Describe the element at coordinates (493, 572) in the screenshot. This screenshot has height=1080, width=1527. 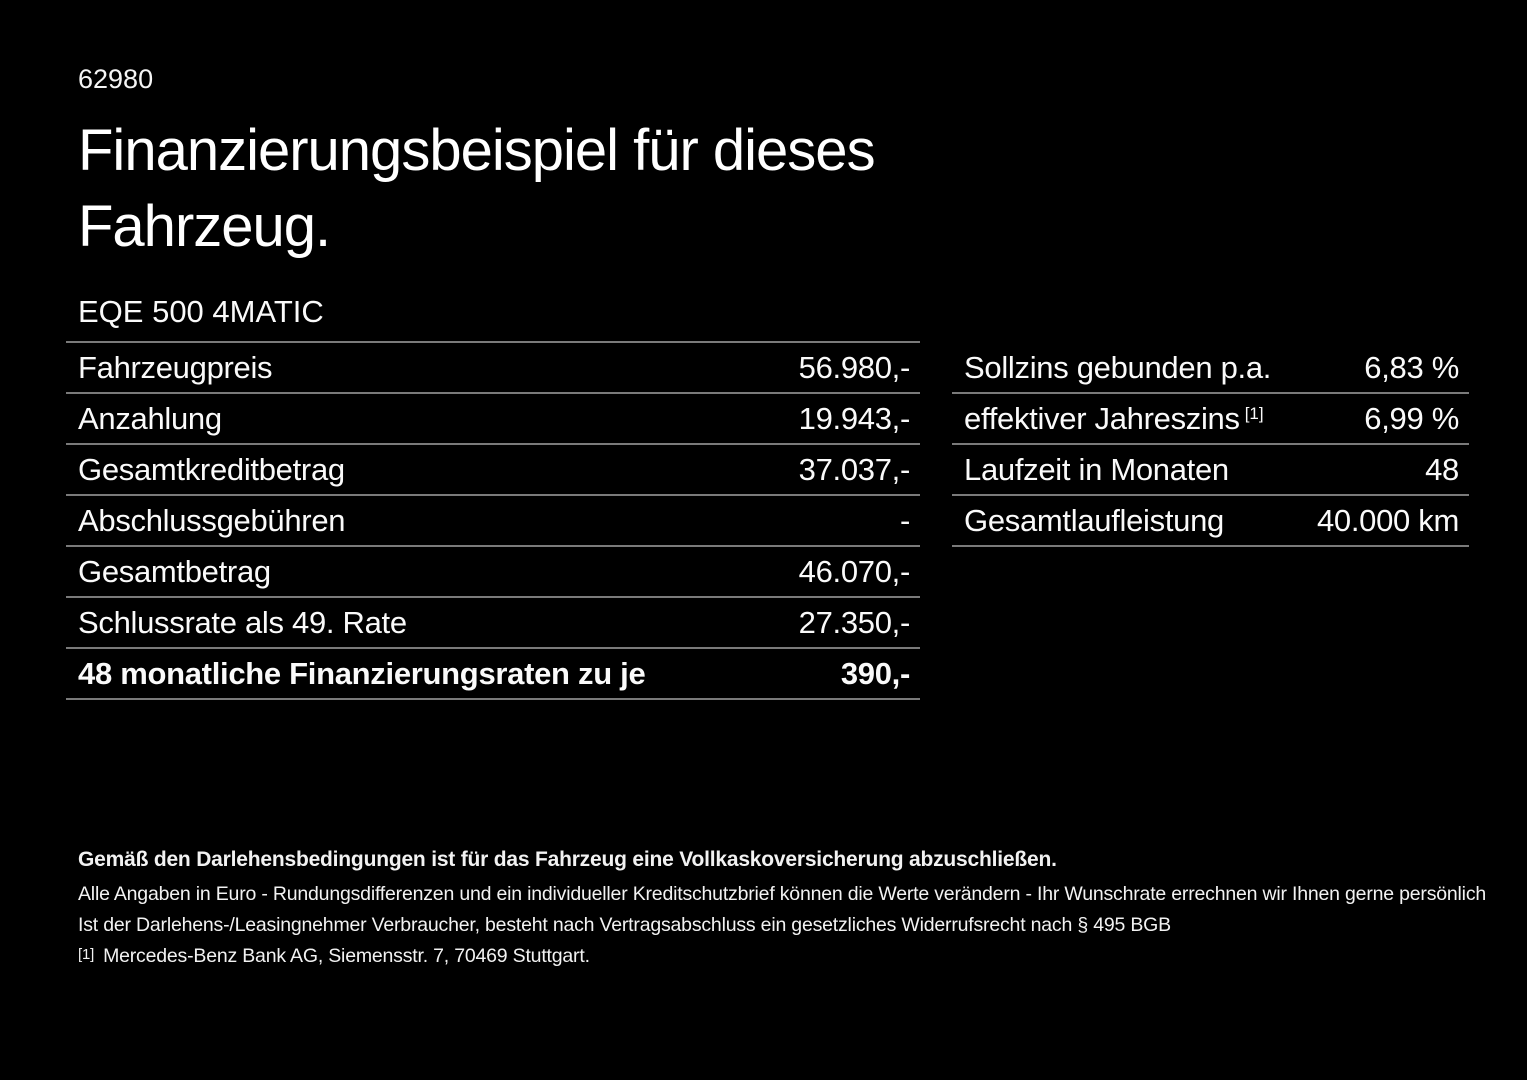
I see `table-row-gesamtbetrag: Gesamtbetrag 46.070,-` at that location.